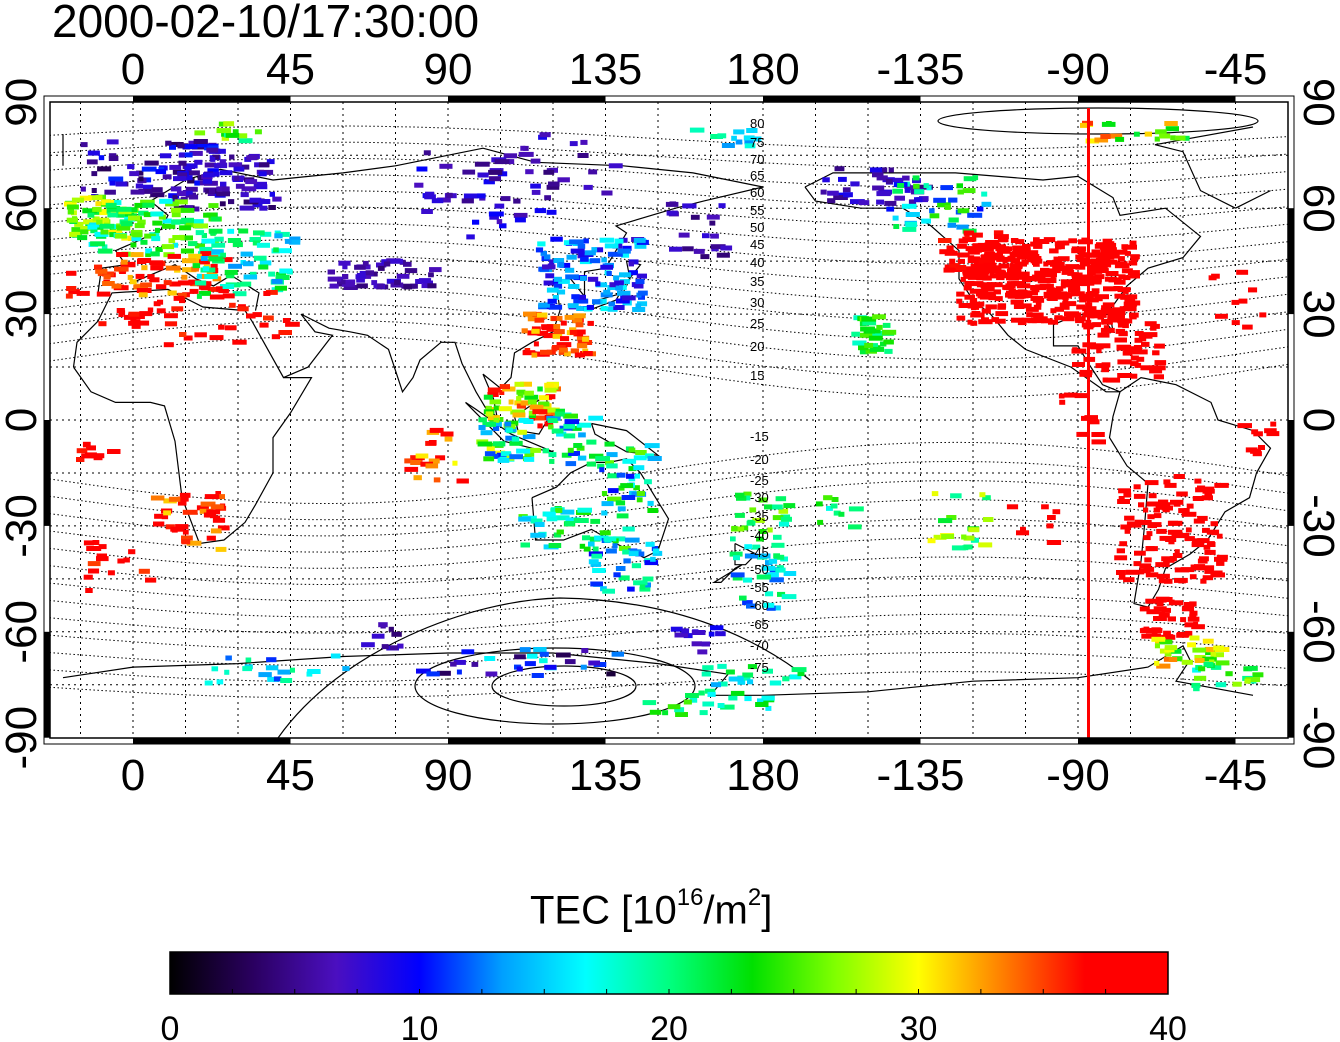 The width and height of the screenshot is (1340, 1042). What do you see at coordinates (192, 416) in the screenshot?
I see `coastline-segment` at bounding box center [192, 416].